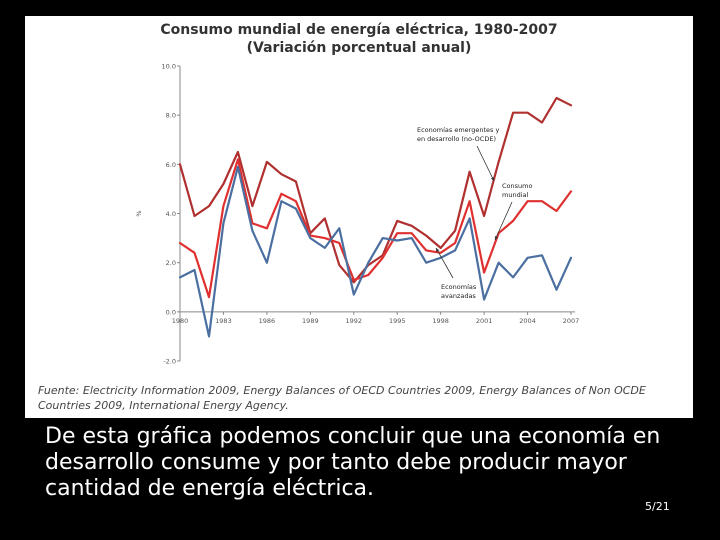 This screenshot has height=540, width=720. What do you see at coordinates (180, 321) in the screenshot?
I see `x-tick-label: 1980` at bounding box center [180, 321].